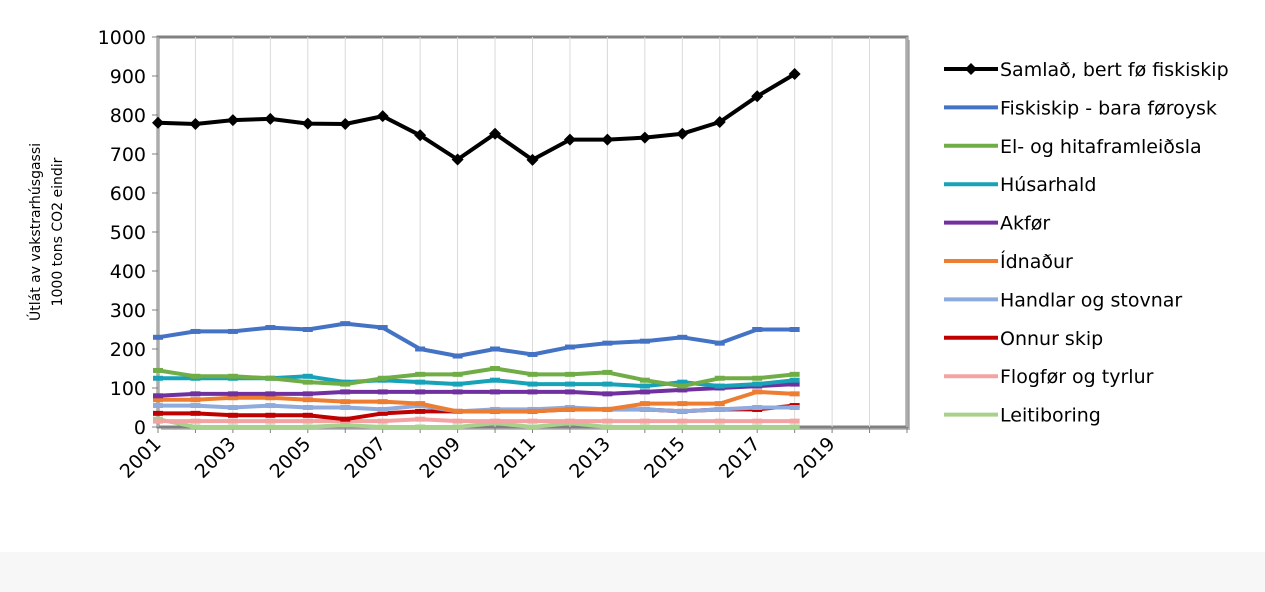 The image size is (1265, 592). What do you see at coordinates (365, 458) in the screenshot?
I see `x-tick-label: 2007` at bounding box center [365, 458].